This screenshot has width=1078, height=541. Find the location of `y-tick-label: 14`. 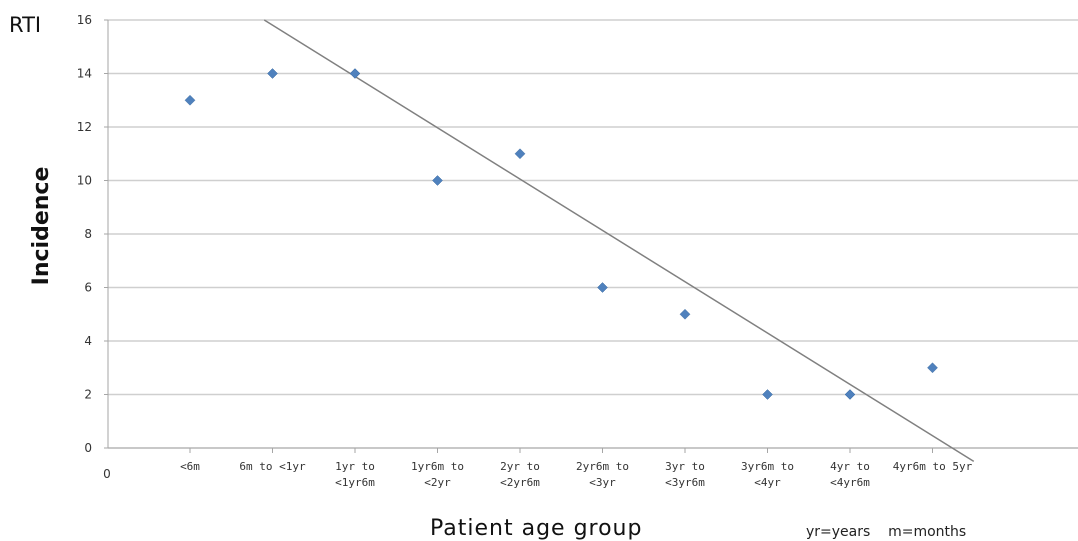

y-tick-label: 14 is located at coordinates (84, 74).